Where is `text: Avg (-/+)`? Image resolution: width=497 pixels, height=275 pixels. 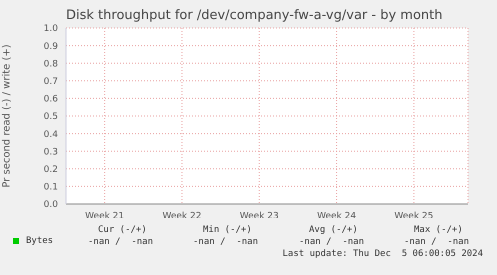 text: Avg (-/+) is located at coordinates (333, 230).